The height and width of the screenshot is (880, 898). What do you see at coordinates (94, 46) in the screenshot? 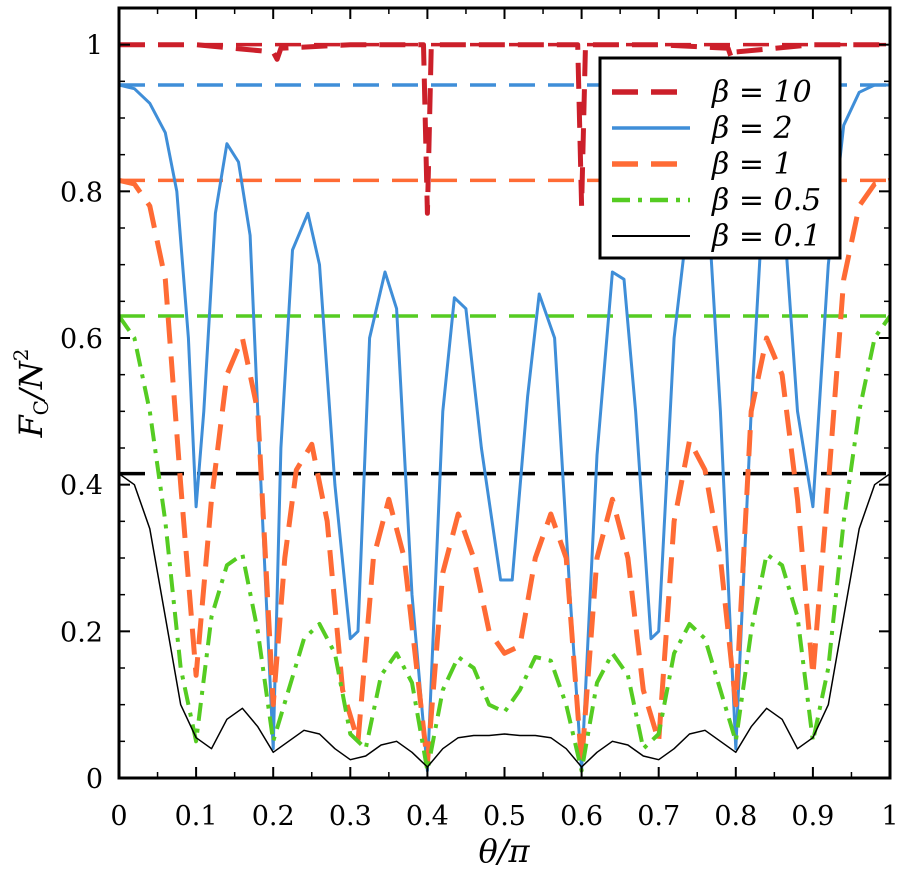
I see `y-tick-label: 1` at bounding box center [94, 46].